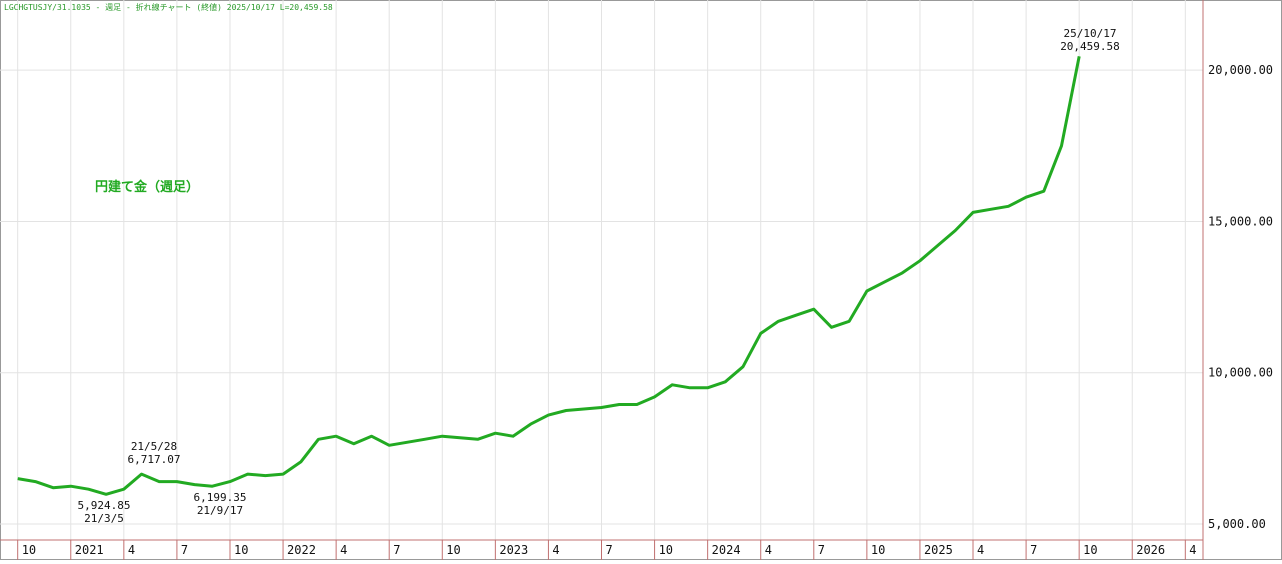  I want to click on annotation: 21/5/28, so click(154, 446).